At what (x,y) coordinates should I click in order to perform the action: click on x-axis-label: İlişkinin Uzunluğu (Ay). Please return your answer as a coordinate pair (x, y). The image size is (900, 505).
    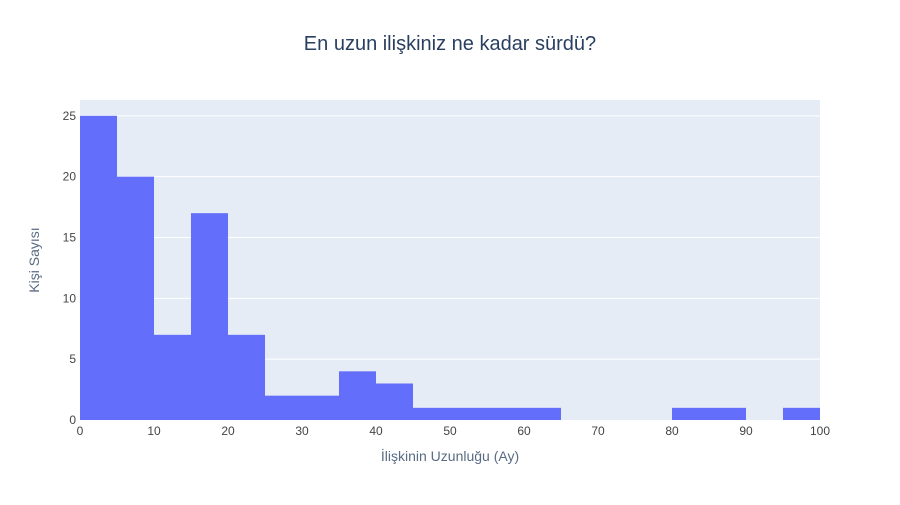
    Looking at the image, I should click on (450, 455).